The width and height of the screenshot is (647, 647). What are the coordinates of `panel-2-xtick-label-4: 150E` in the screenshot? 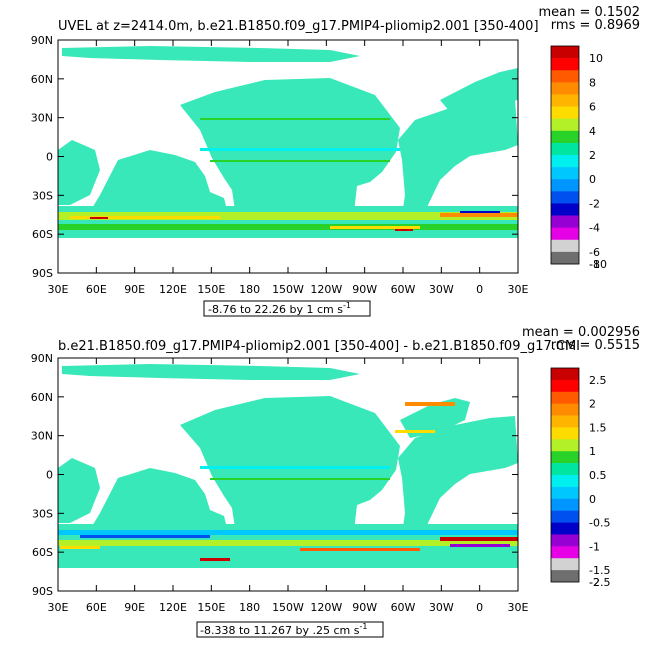 It's located at (211, 607).